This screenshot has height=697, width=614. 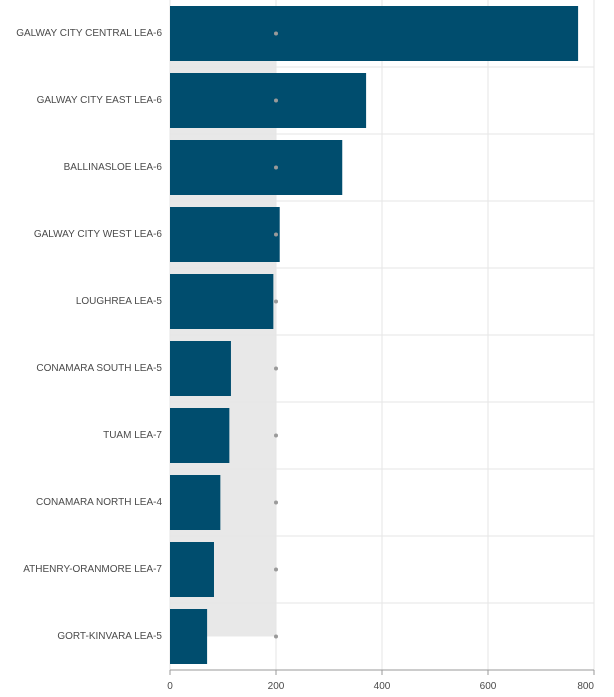 What do you see at coordinates (381, 680) in the screenshot?
I see `x-axis: 0 200 400 600 800` at bounding box center [381, 680].